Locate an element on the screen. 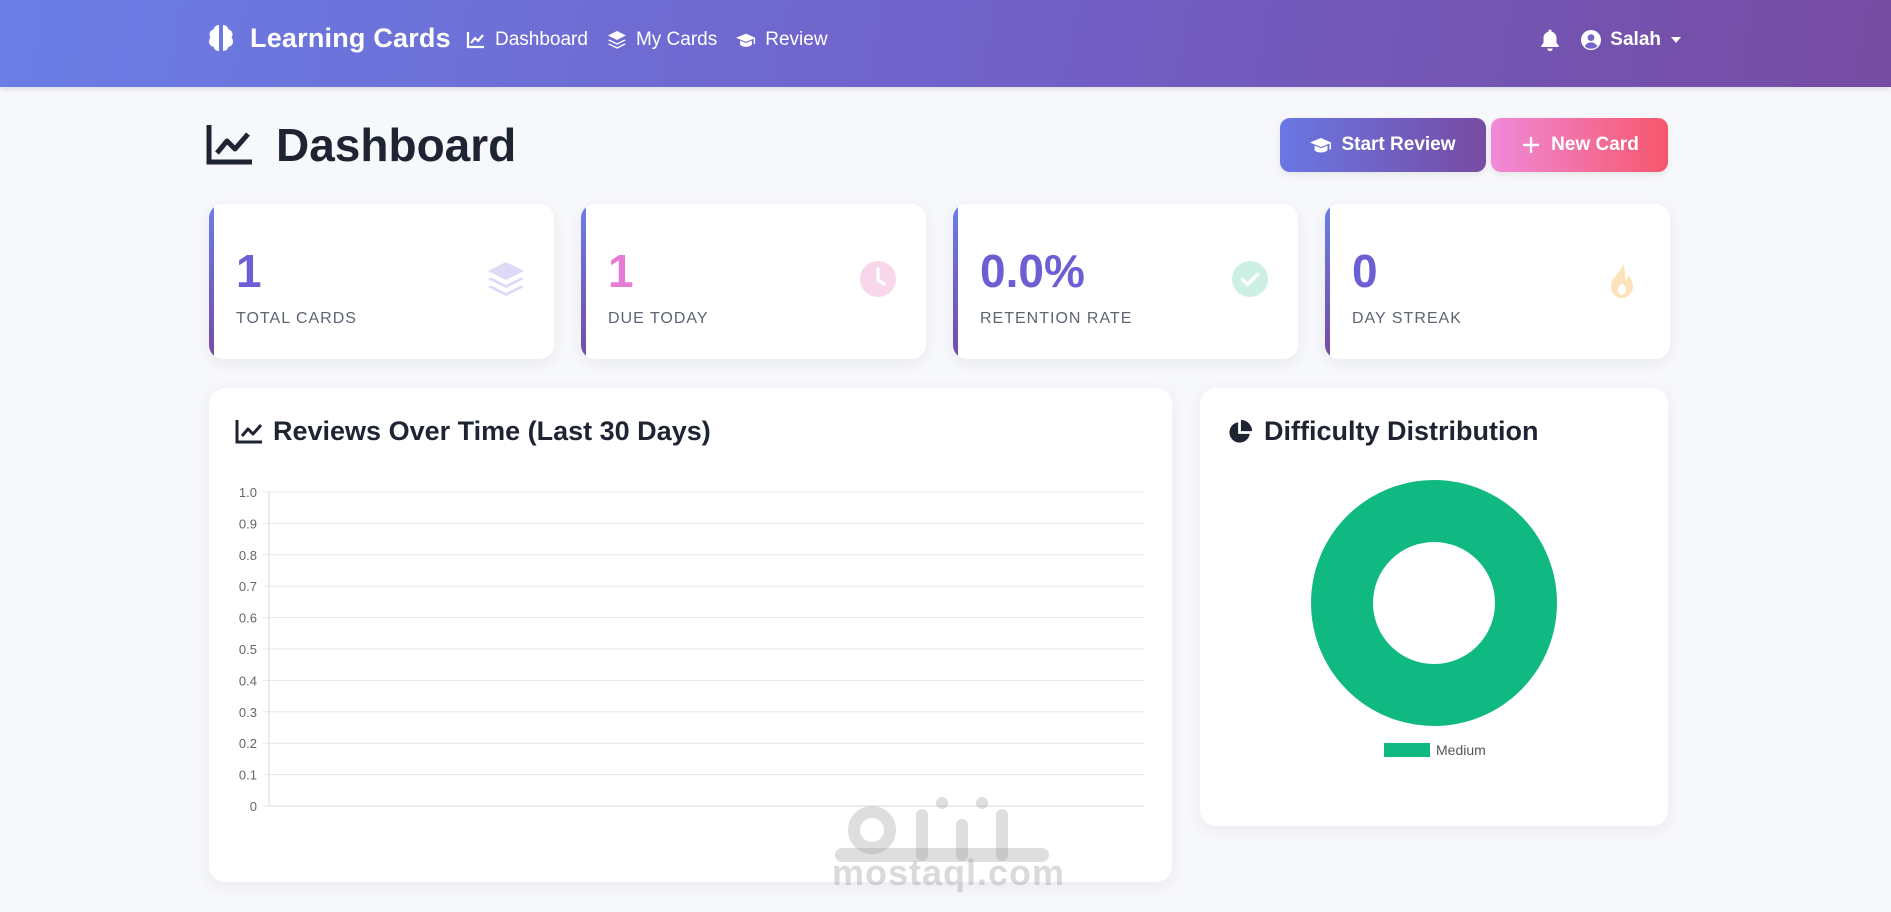  legend-label: Medium is located at coordinates (1461, 750).